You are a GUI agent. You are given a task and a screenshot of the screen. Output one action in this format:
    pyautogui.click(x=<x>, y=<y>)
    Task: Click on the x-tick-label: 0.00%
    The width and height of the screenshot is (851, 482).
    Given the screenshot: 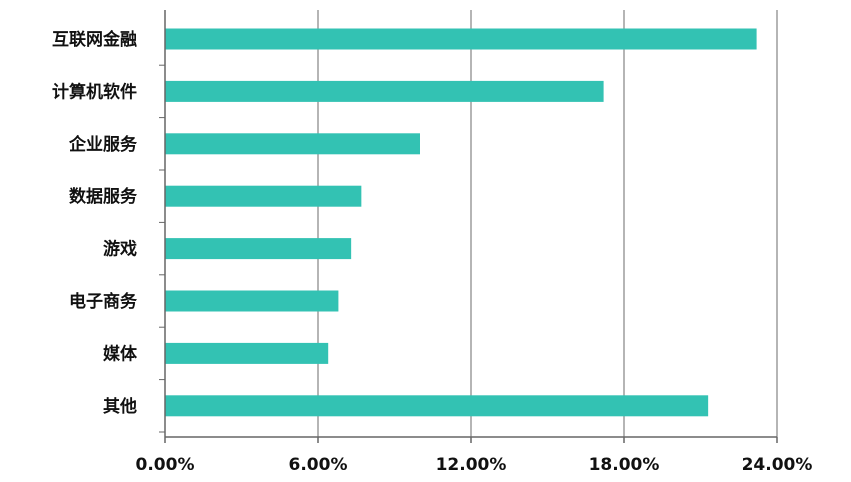 What is the action you would take?
    pyautogui.click(x=165, y=465)
    